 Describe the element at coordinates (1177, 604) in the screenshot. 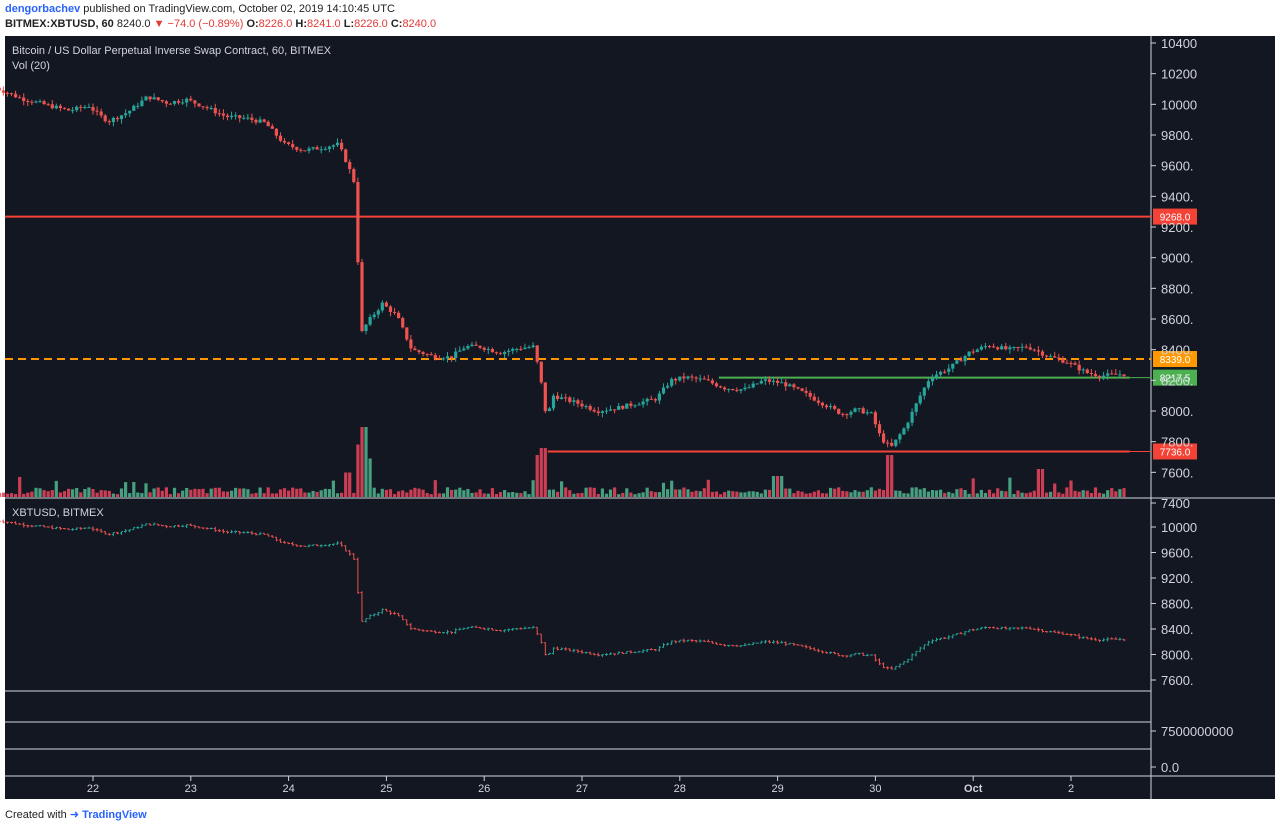

I see `compare-tick-label: 8800.` at that location.